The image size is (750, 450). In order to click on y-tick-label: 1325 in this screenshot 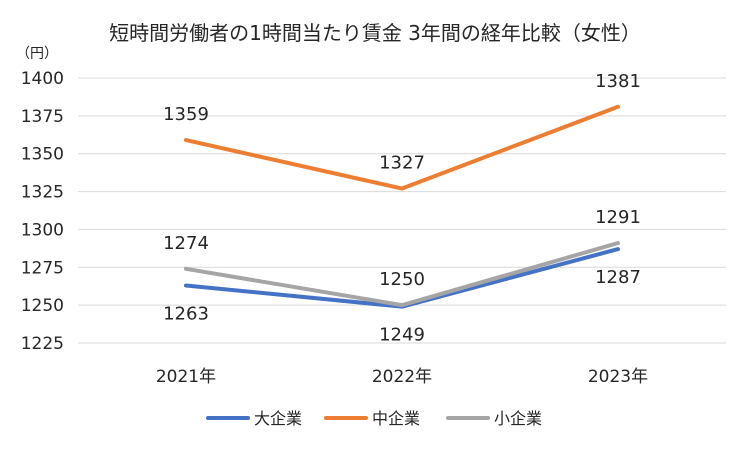, I will do `click(42, 193)`.